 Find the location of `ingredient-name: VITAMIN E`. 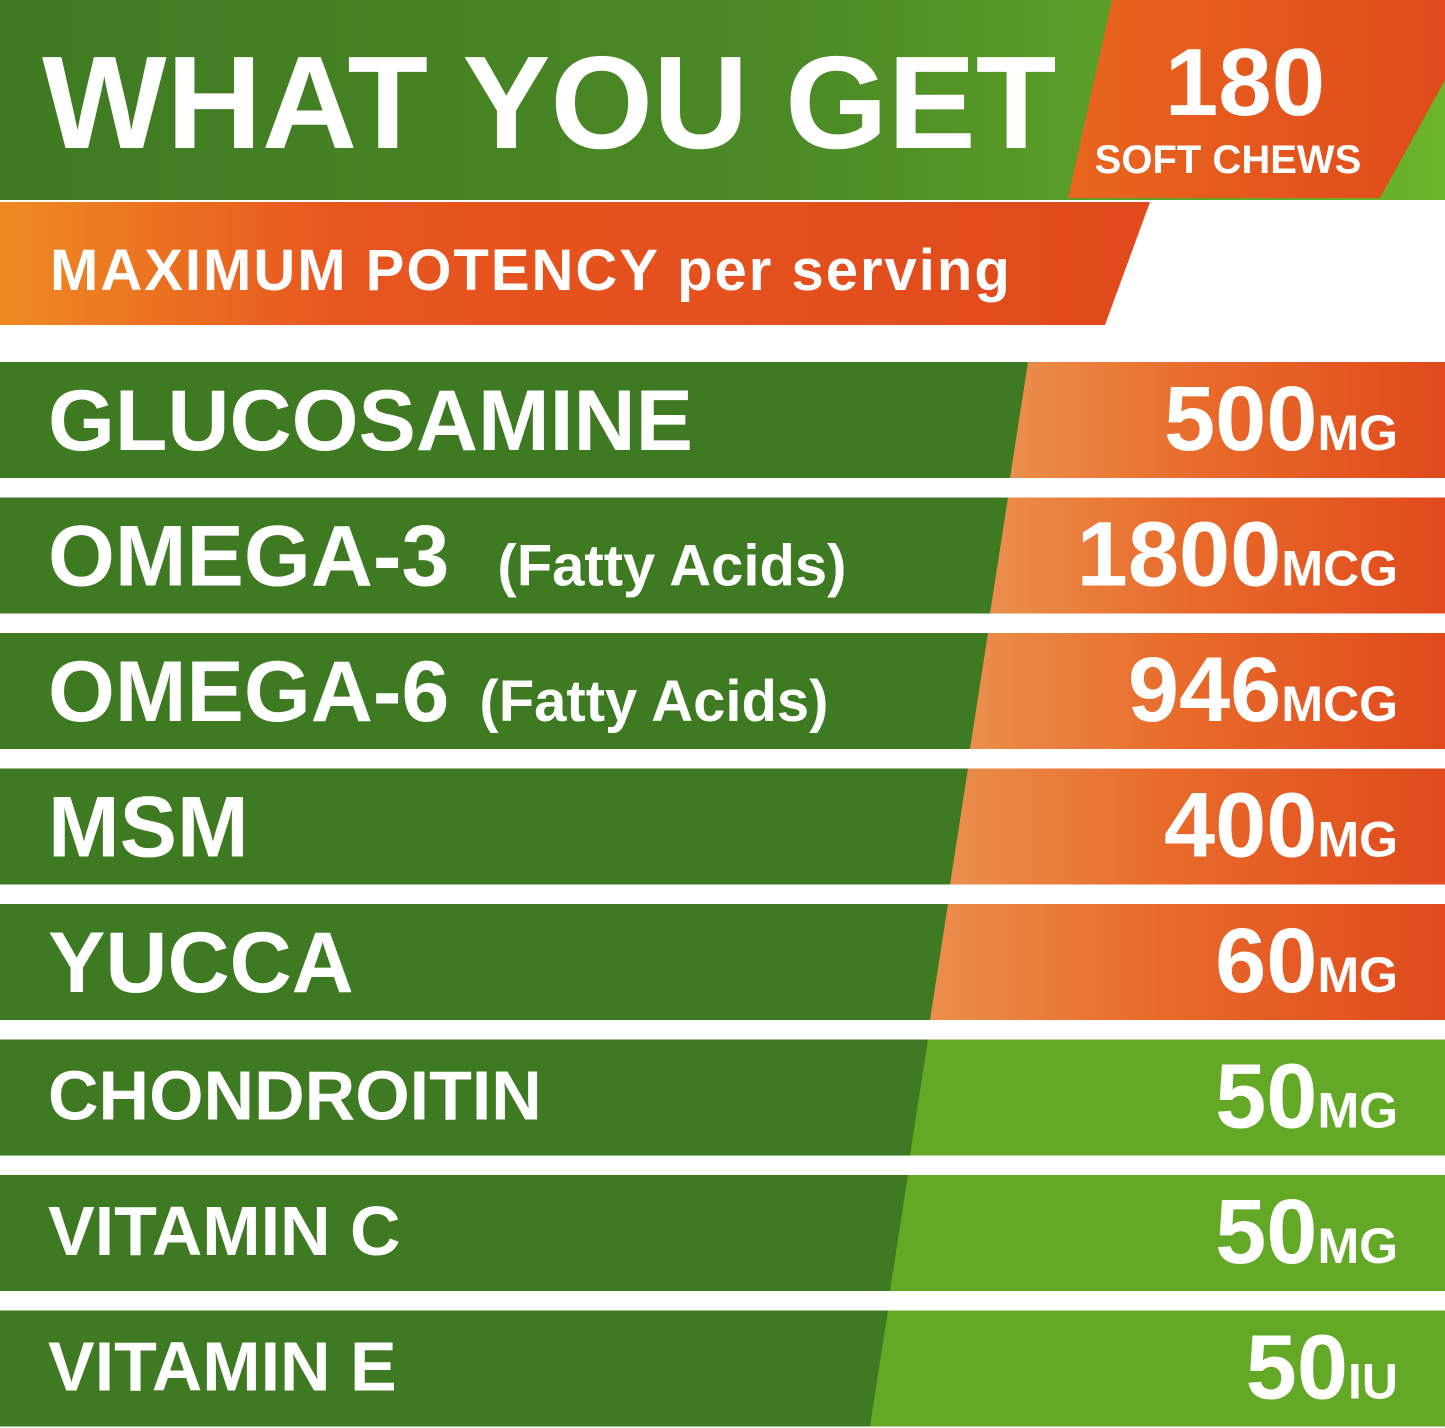

ingredient-name: VITAMIN E is located at coordinates (222, 1367).